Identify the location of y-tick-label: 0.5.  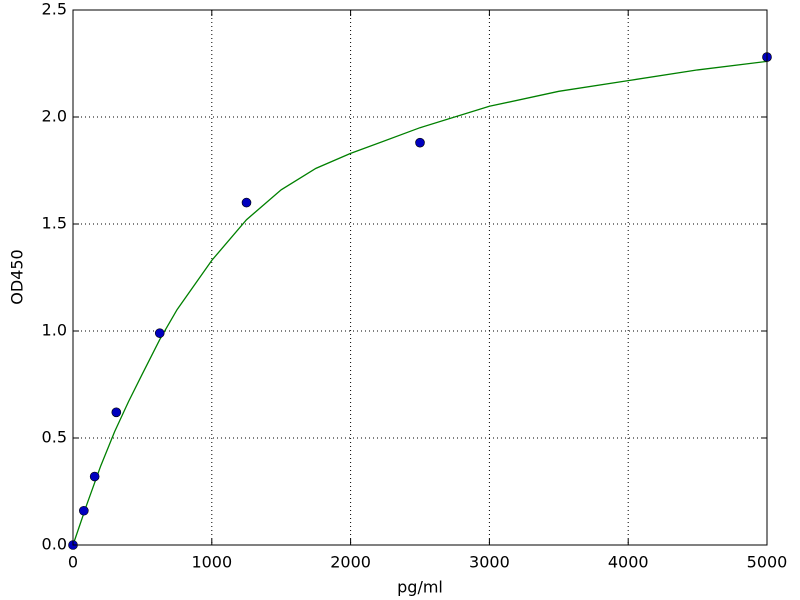
(54, 437).